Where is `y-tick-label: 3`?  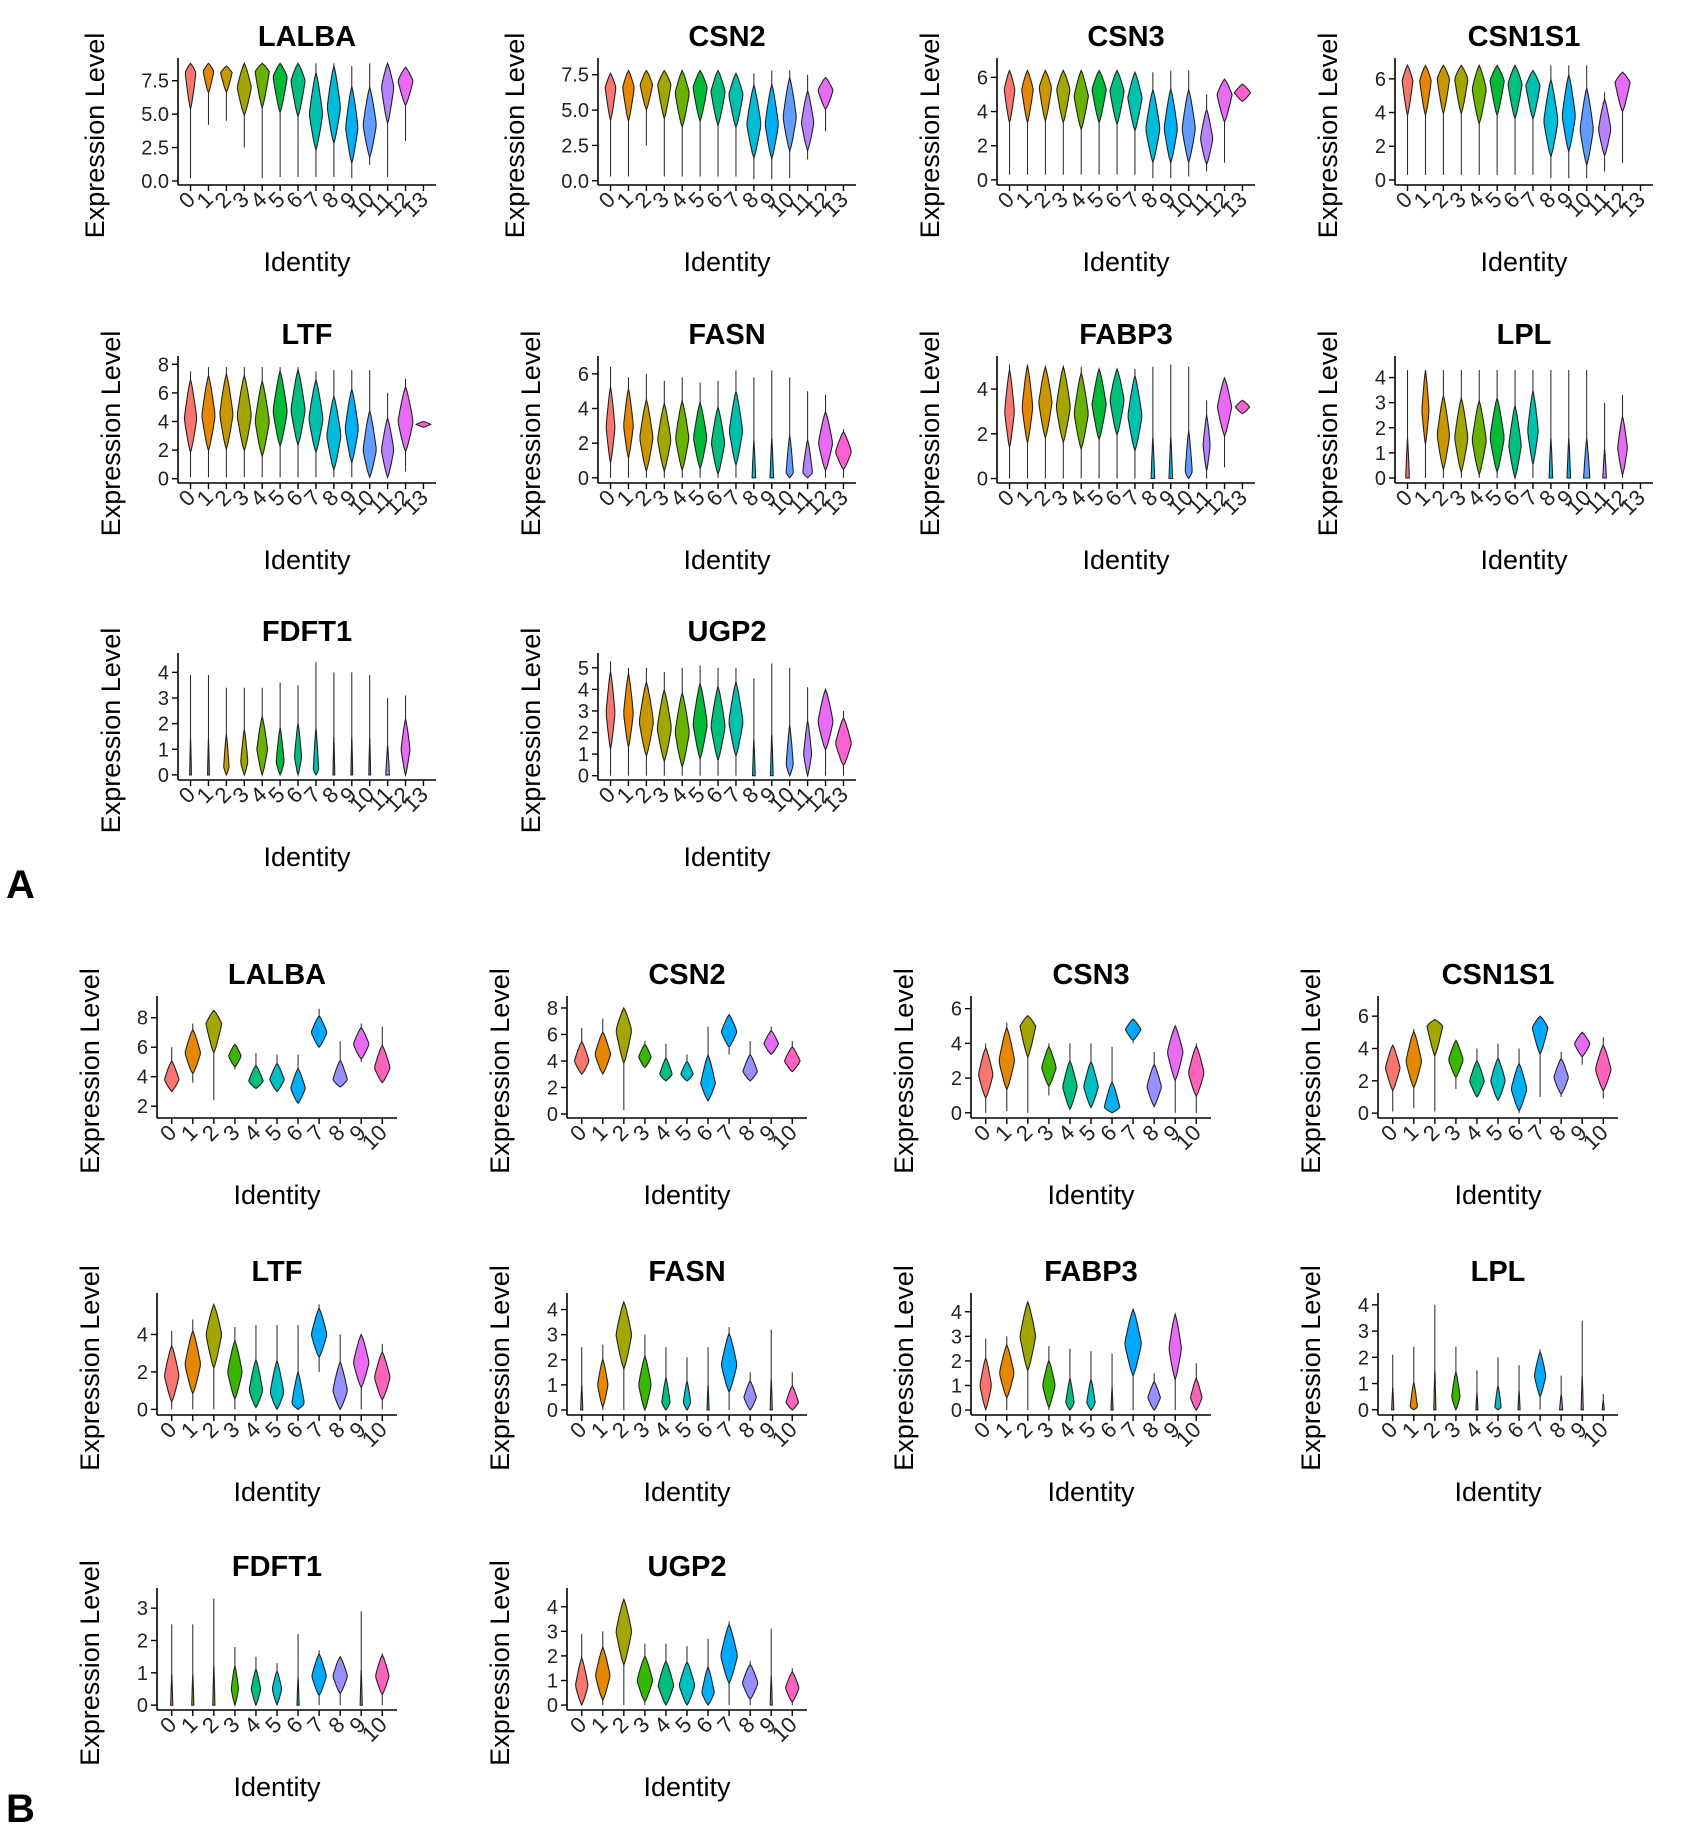
y-tick-label: 3 is located at coordinates (552, 1632).